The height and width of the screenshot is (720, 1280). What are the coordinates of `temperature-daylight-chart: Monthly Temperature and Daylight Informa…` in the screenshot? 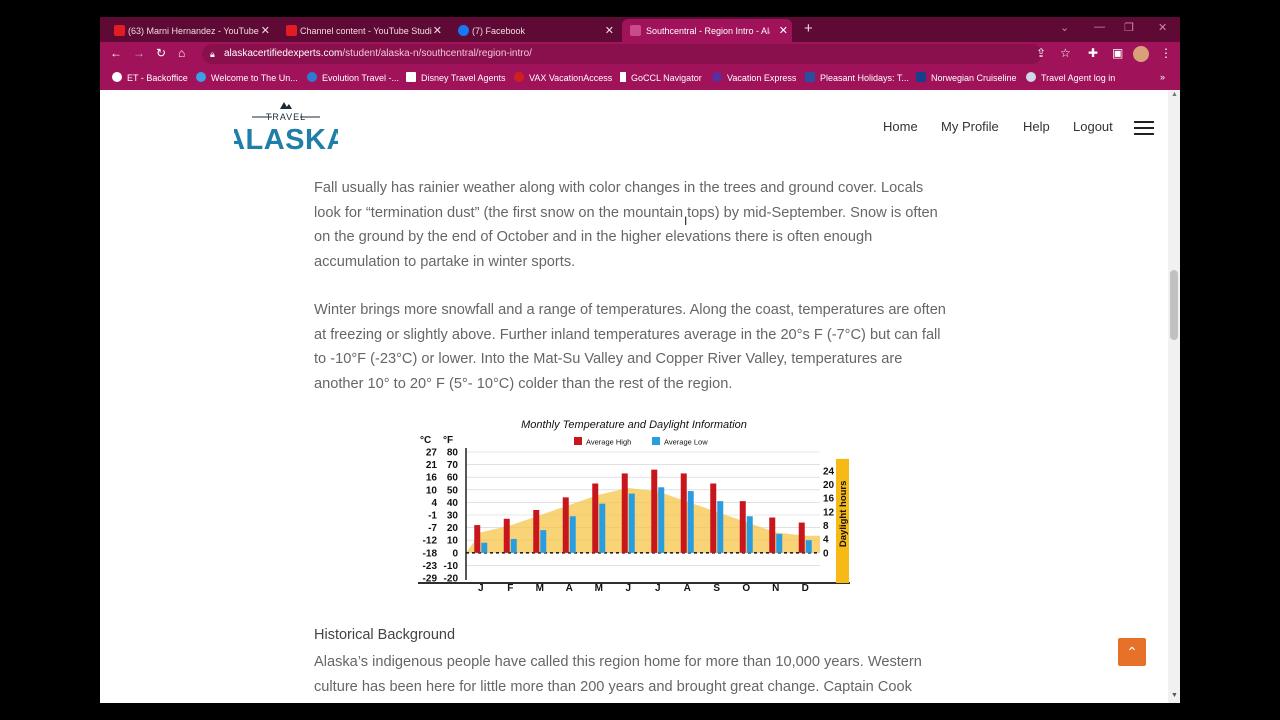 It's located at (634, 506).